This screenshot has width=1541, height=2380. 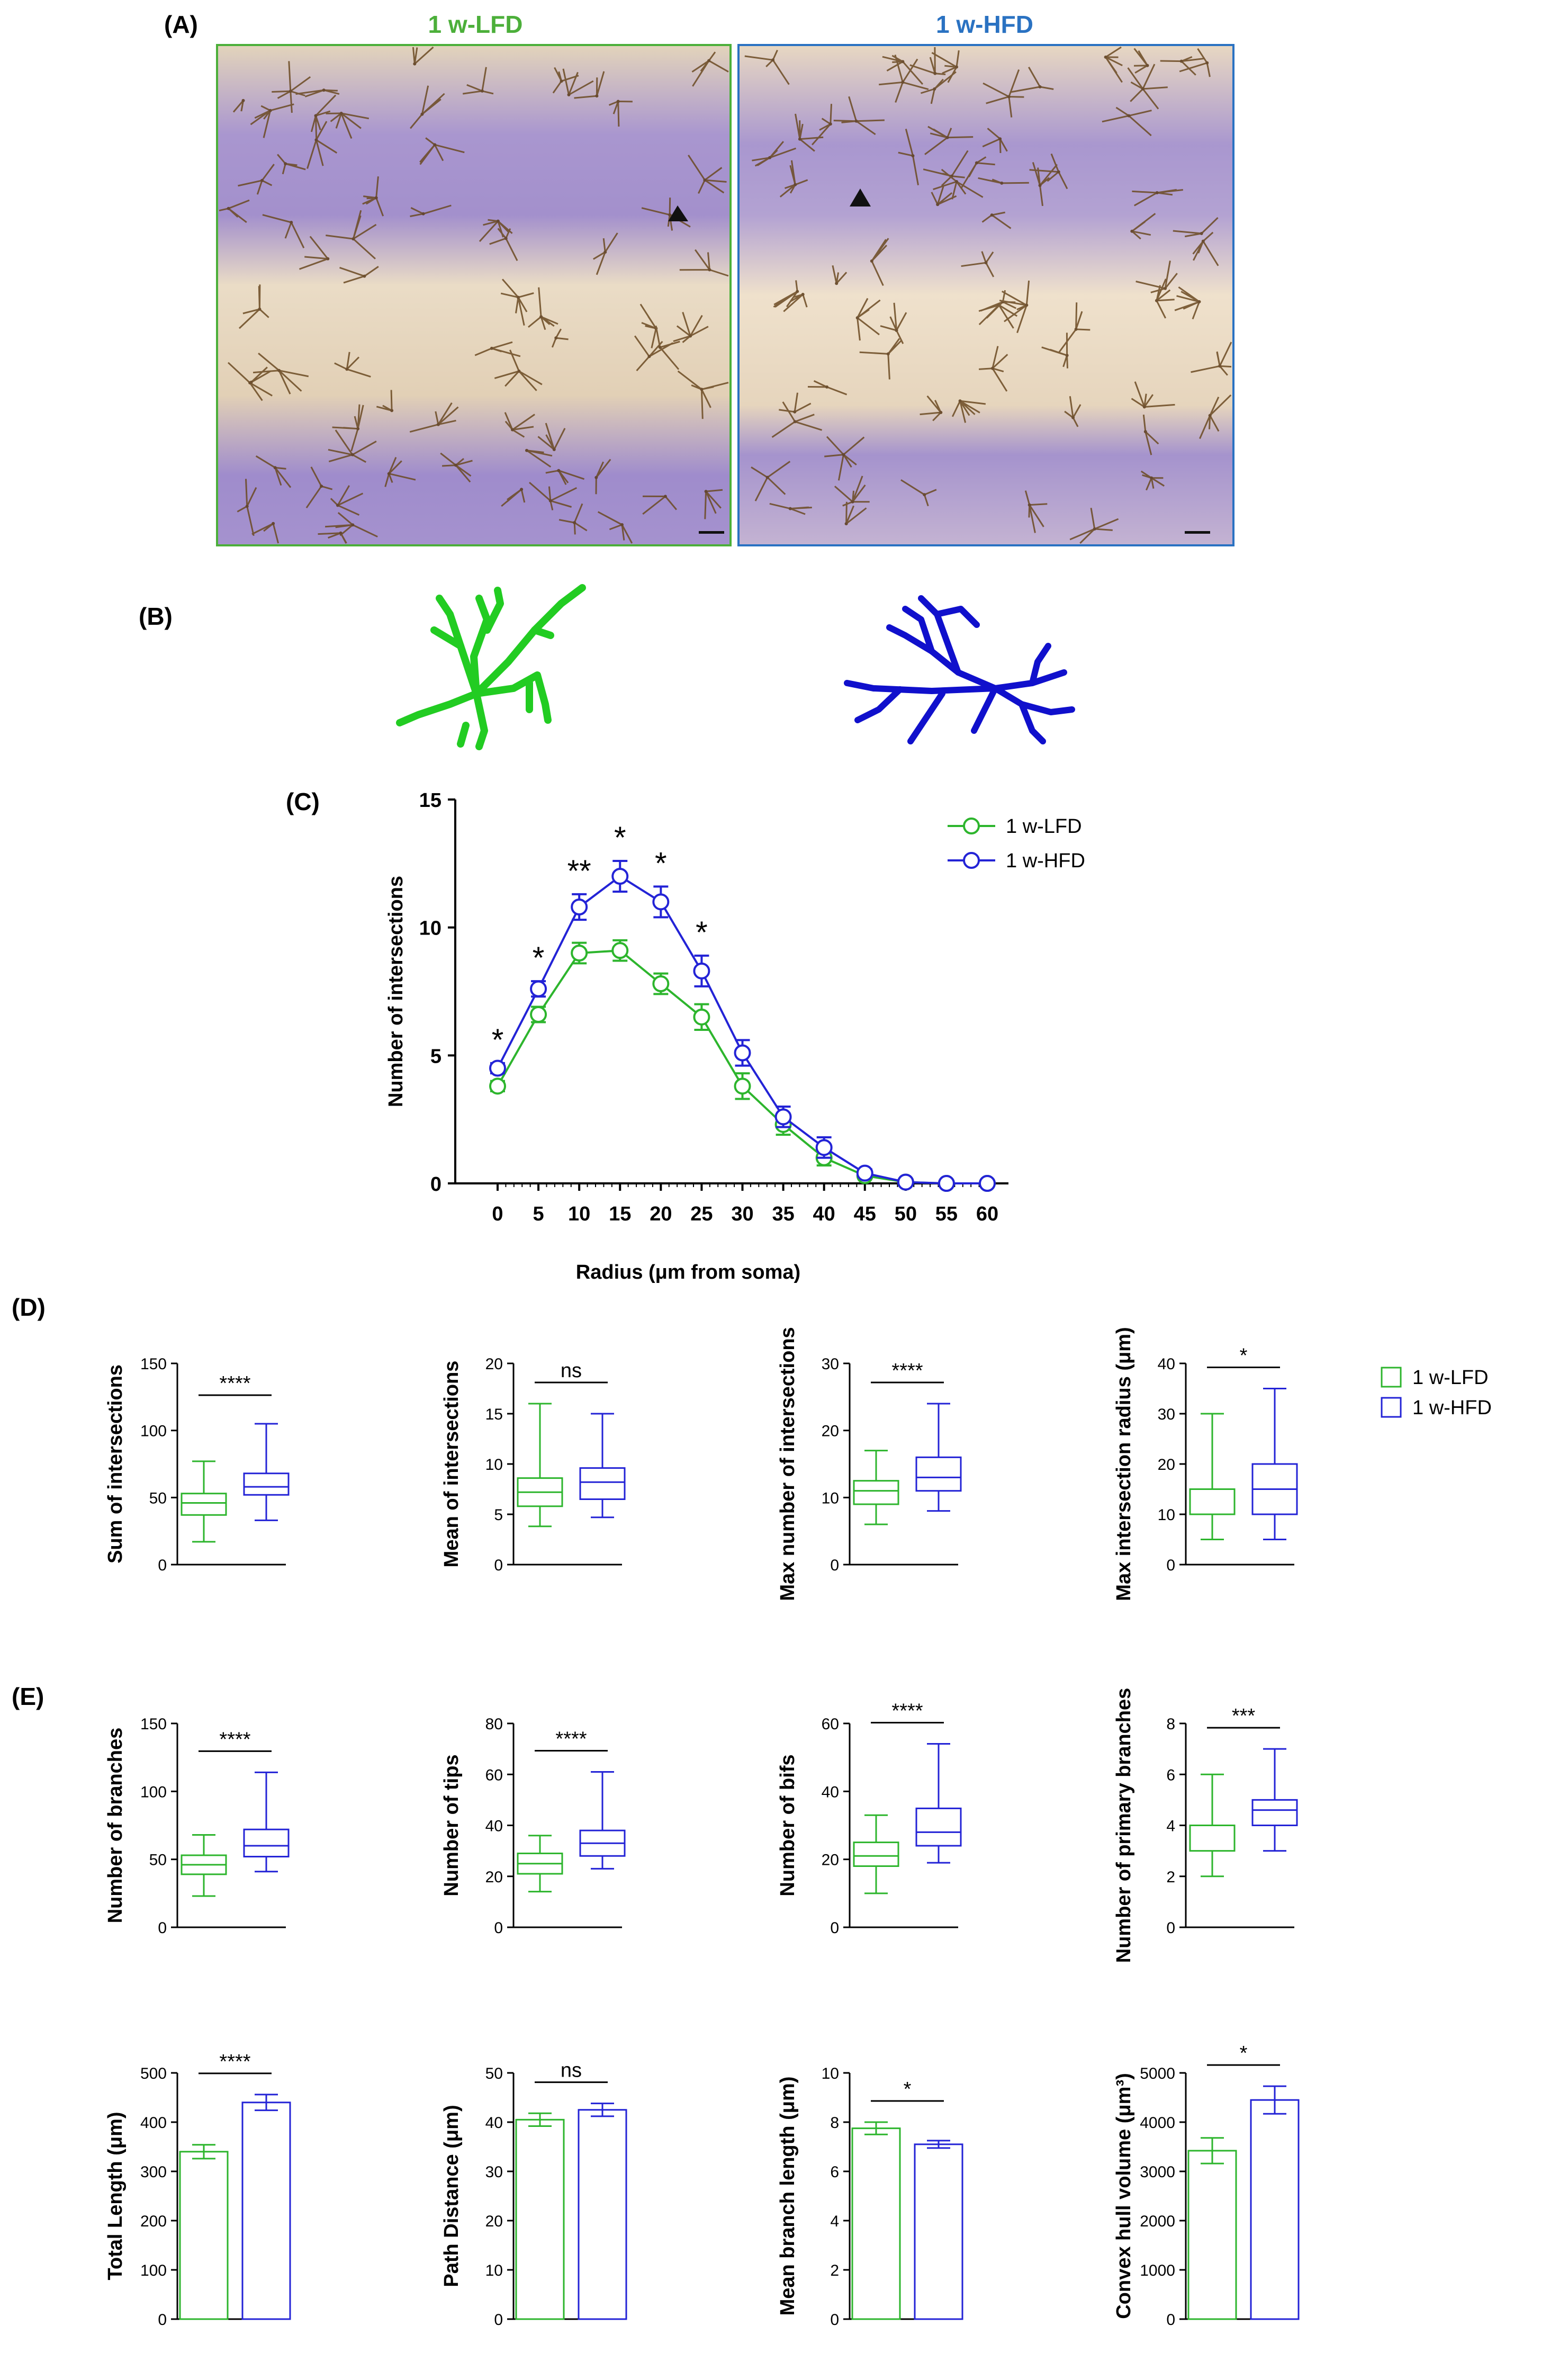 What do you see at coordinates (1452, 1408) in the screenshot?
I see `legend-label-hfd: 1 w-HFD` at bounding box center [1452, 1408].